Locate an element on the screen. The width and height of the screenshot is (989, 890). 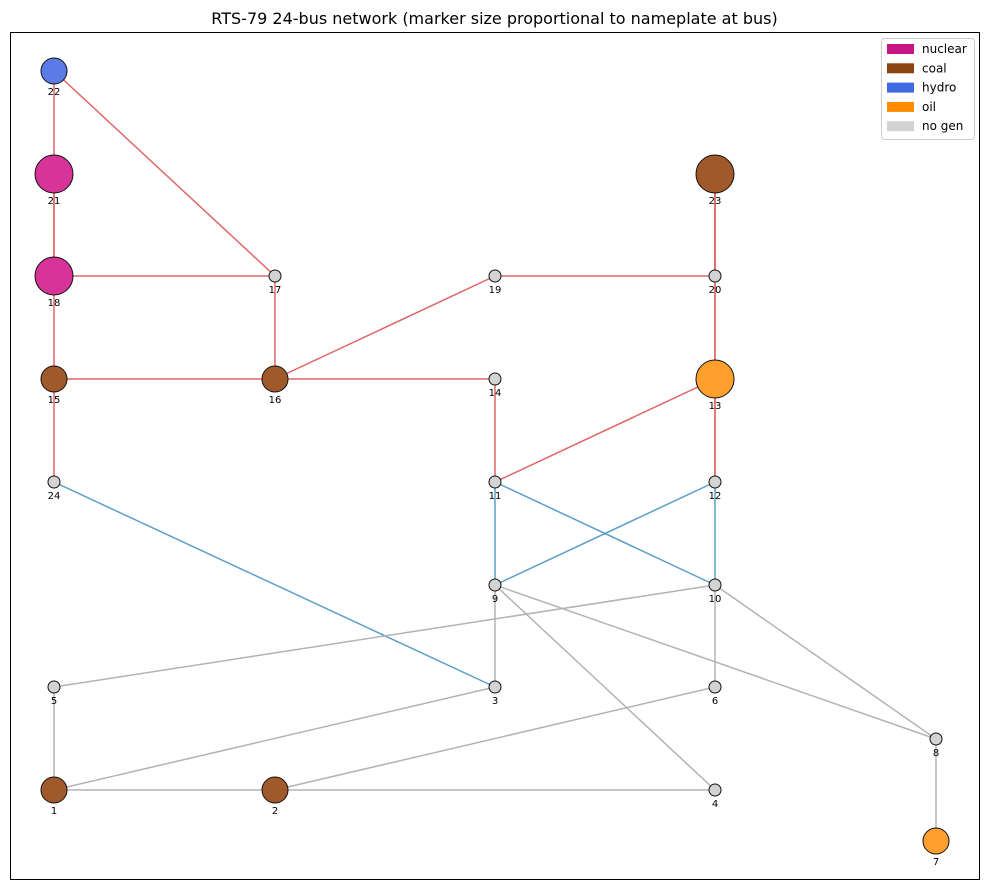
bus-label-9: 9 is located at coordinates (495, 599).